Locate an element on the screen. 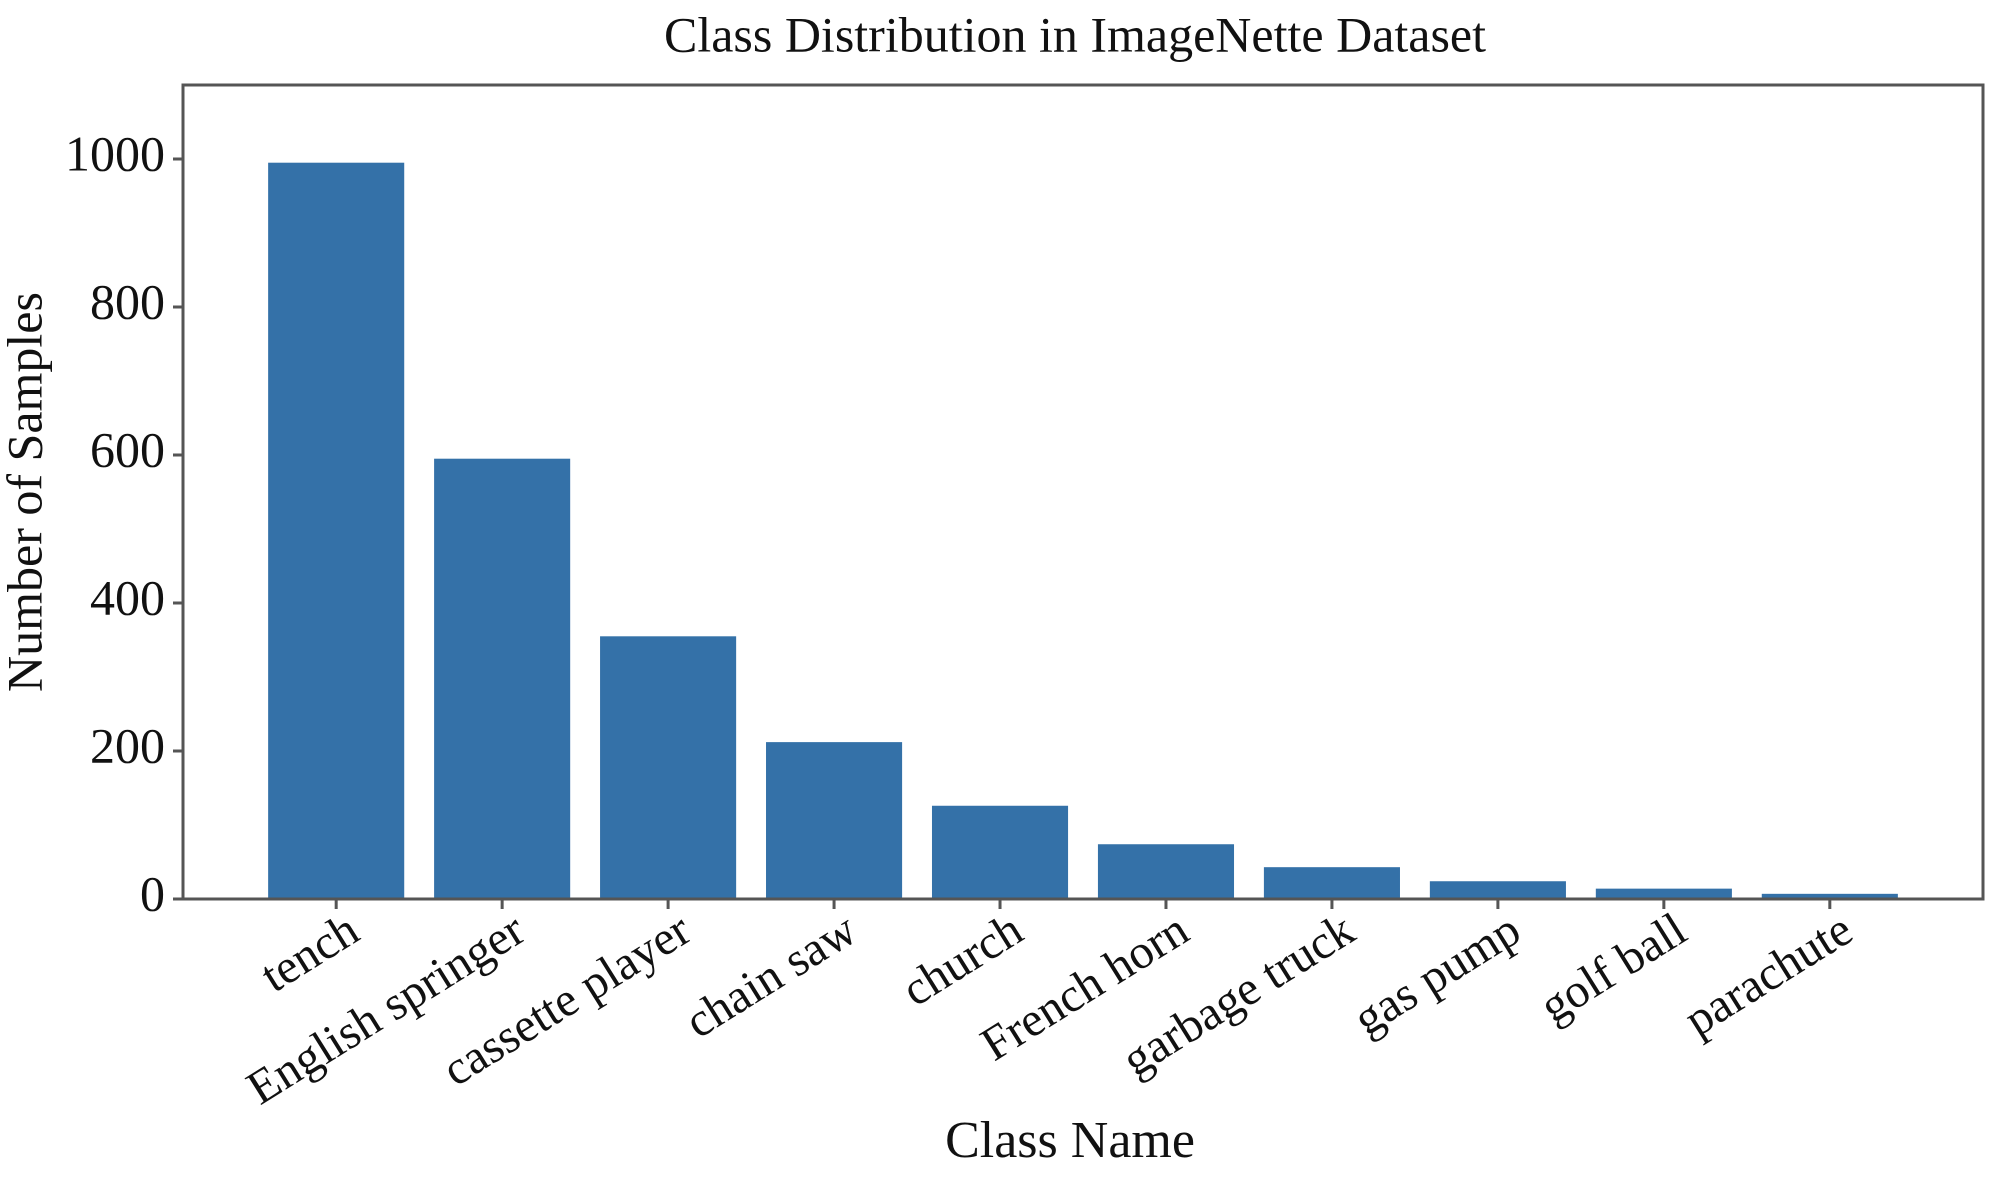 This screenshot has width=2000, height=1180. x-tick-label: parachute is located at coordinates (1768, 975).